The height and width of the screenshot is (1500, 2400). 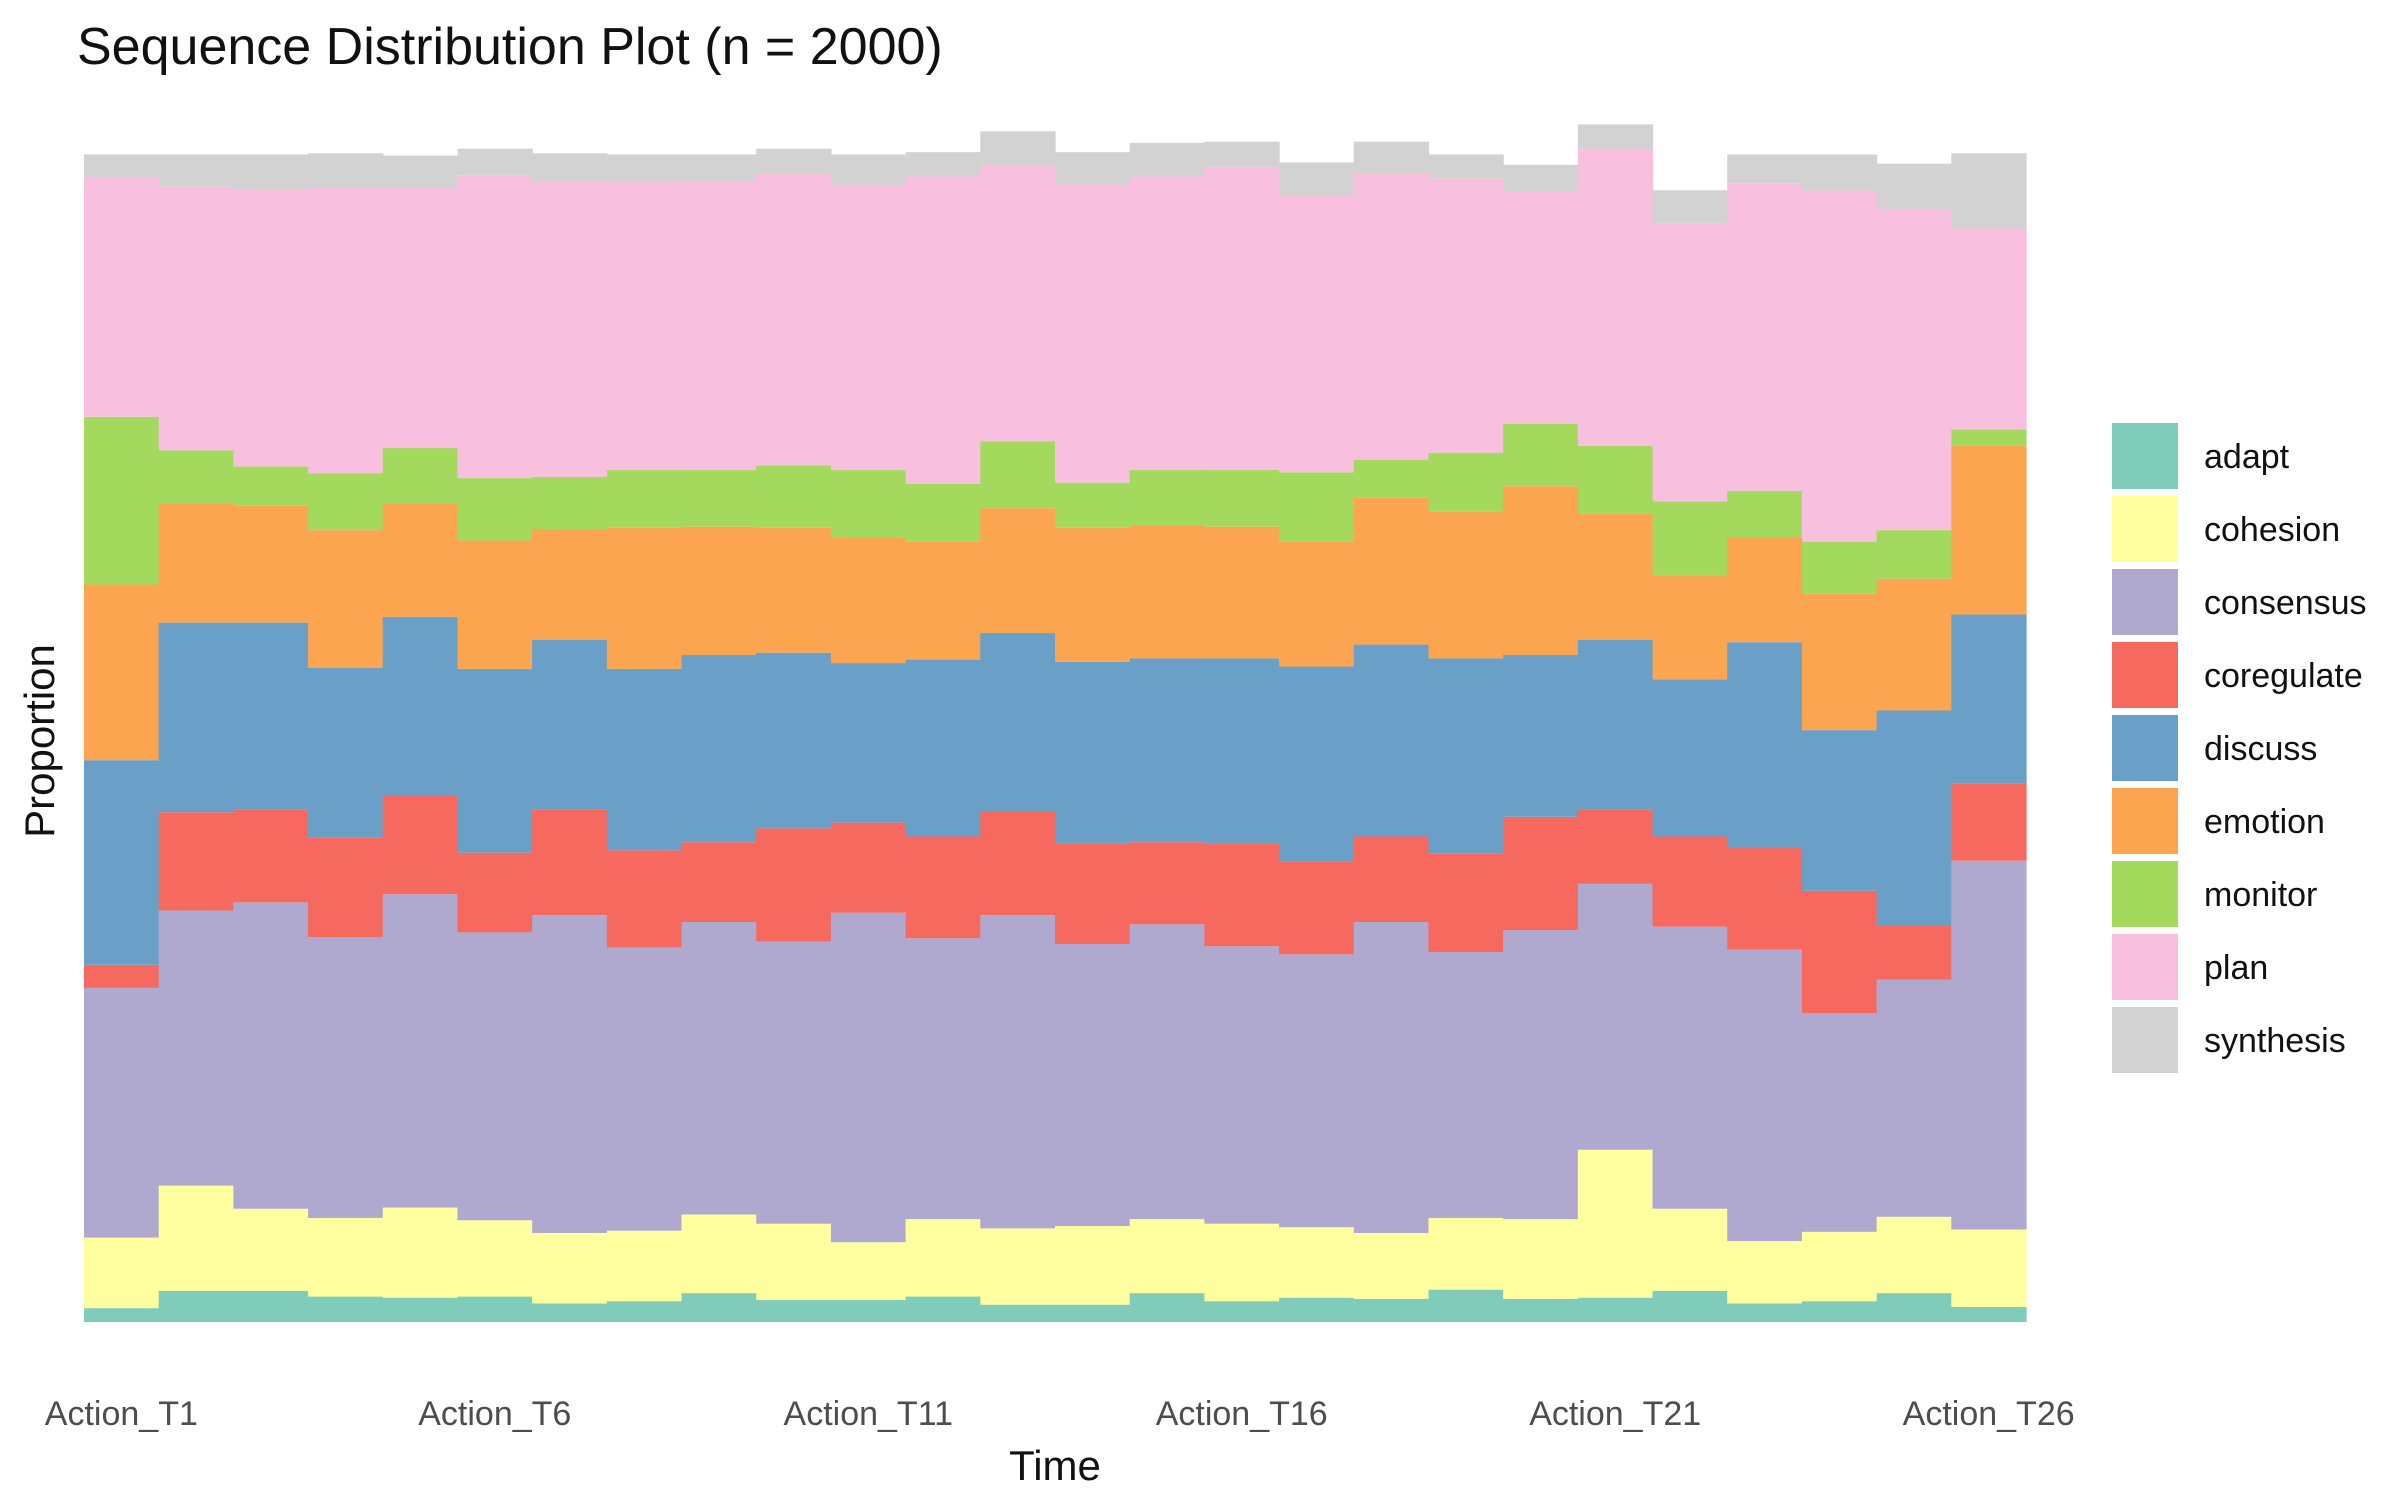 What do you see at coordinates (1615, 576) in the screenshot?
I see `area-segment-emotion-Action_T21` at bounding box center [1615, 576].